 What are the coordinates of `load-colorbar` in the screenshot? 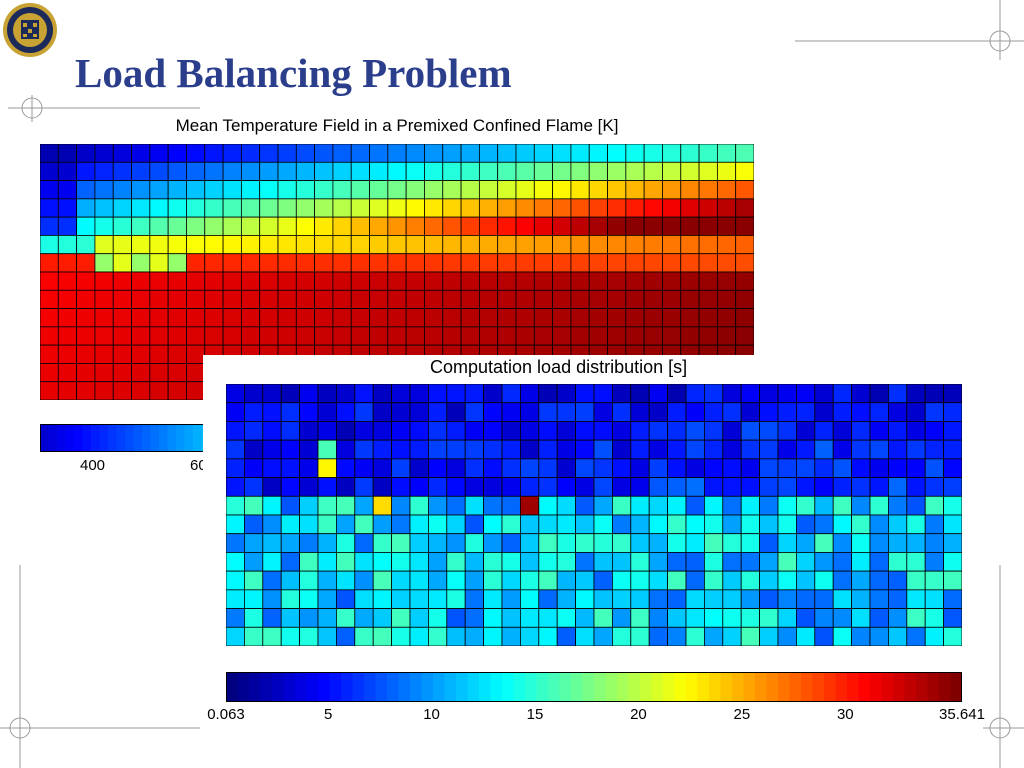 It's located at (594, 687).